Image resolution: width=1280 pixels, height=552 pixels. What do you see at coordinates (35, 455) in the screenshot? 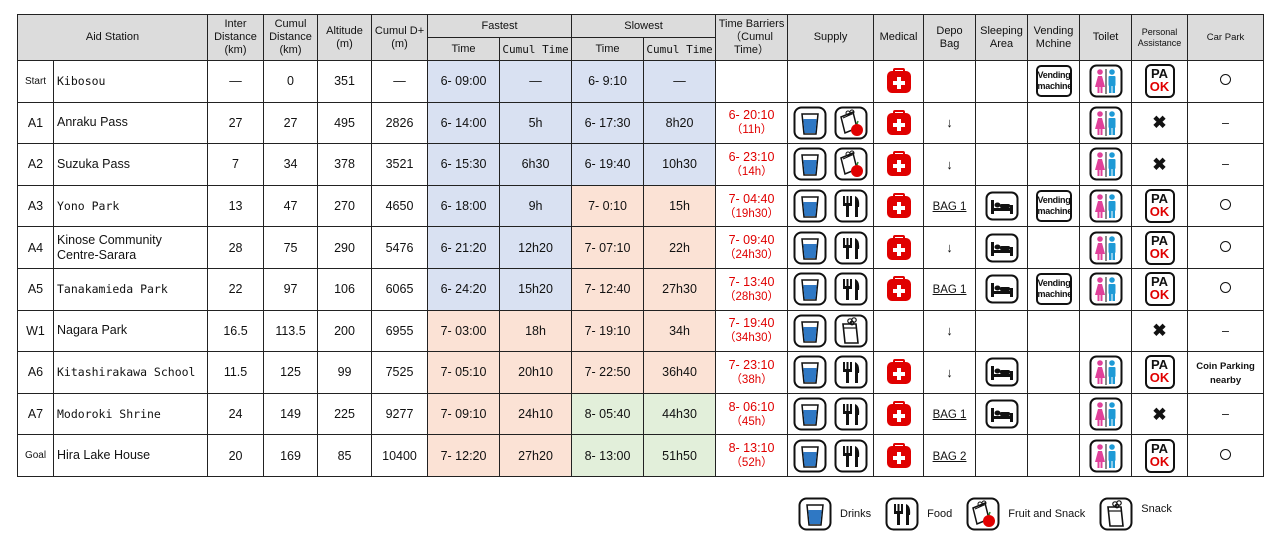
I see `station-code: Goal` at bounding box center [35, 455].